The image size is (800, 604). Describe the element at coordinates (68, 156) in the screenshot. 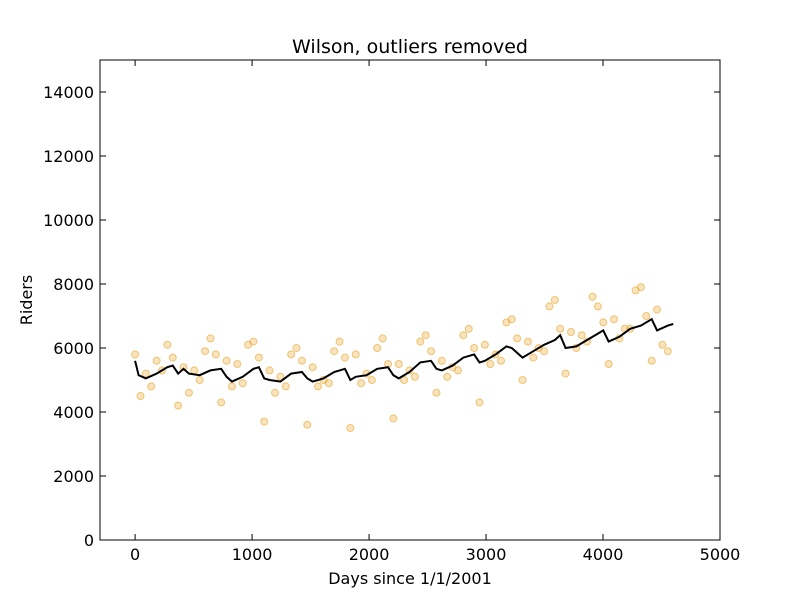

I see `y-tick-label: 12000` at that location.